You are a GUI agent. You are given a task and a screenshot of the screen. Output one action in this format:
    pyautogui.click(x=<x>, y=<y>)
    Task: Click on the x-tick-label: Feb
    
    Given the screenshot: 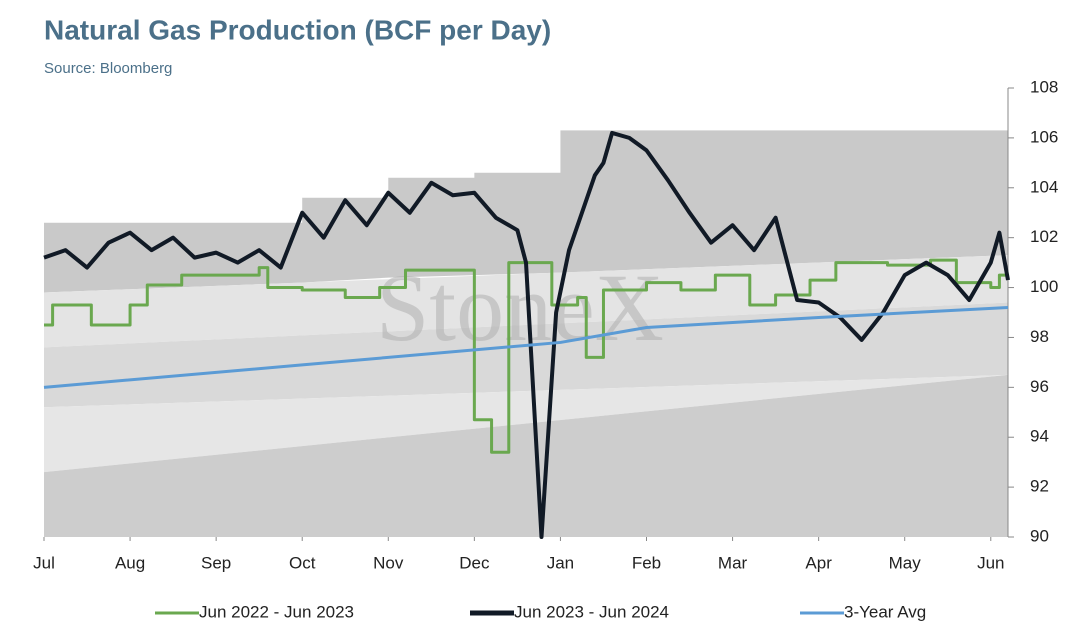 What is the action you would take?
    pyautogui.click(x=646, y=562)
    